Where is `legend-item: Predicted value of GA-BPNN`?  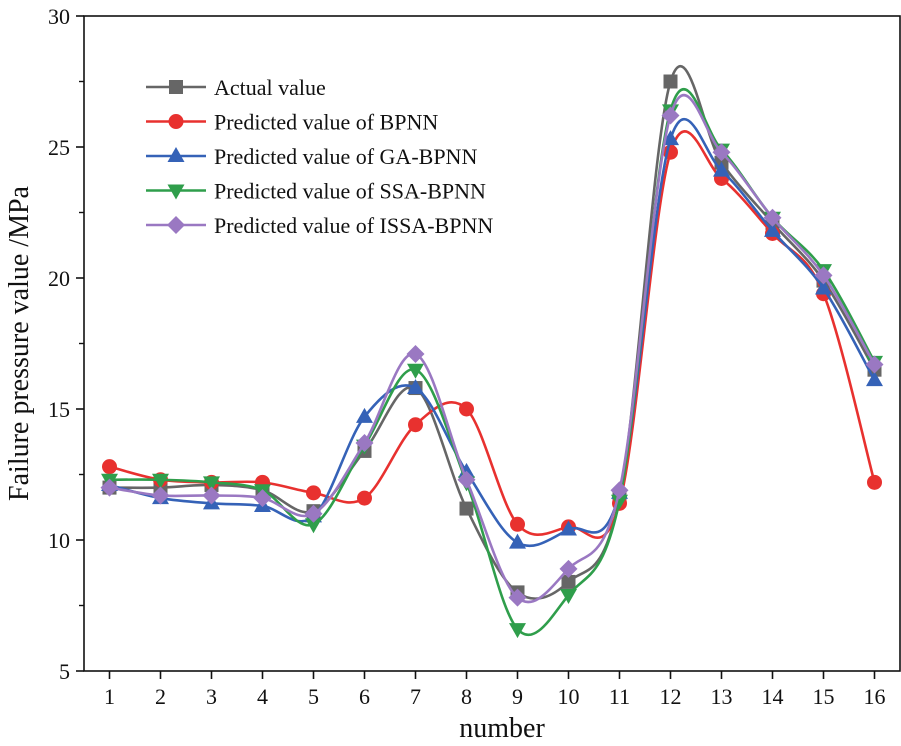 legend-item: Predicted value of GA-BPNN is located at coordinates (311, 156).